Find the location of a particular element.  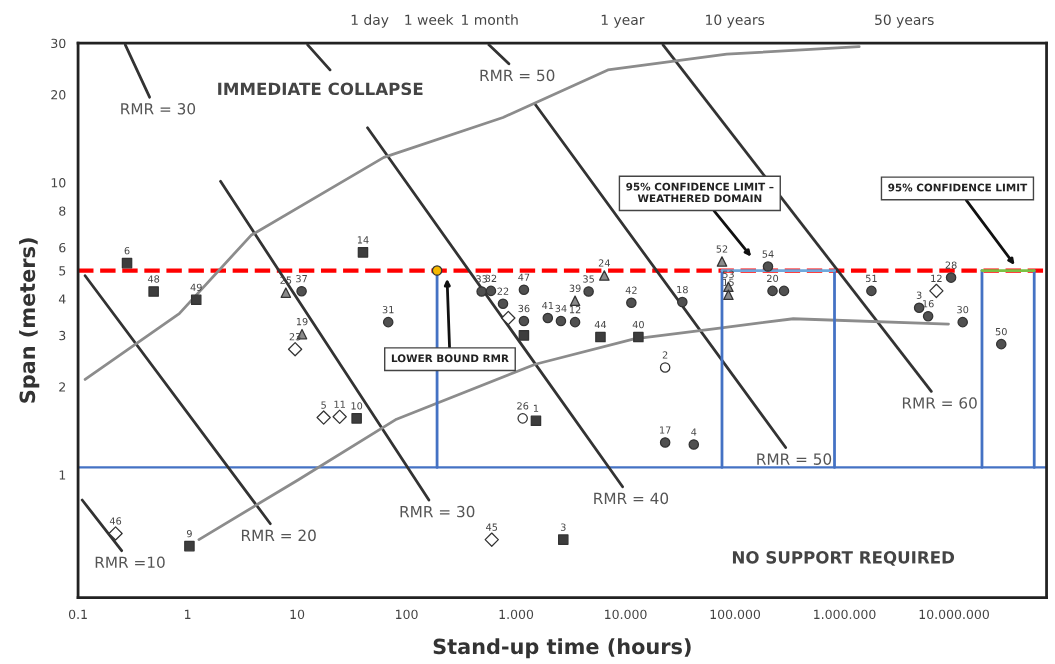

annotation: 50 is located at coordinates (1001, 331).